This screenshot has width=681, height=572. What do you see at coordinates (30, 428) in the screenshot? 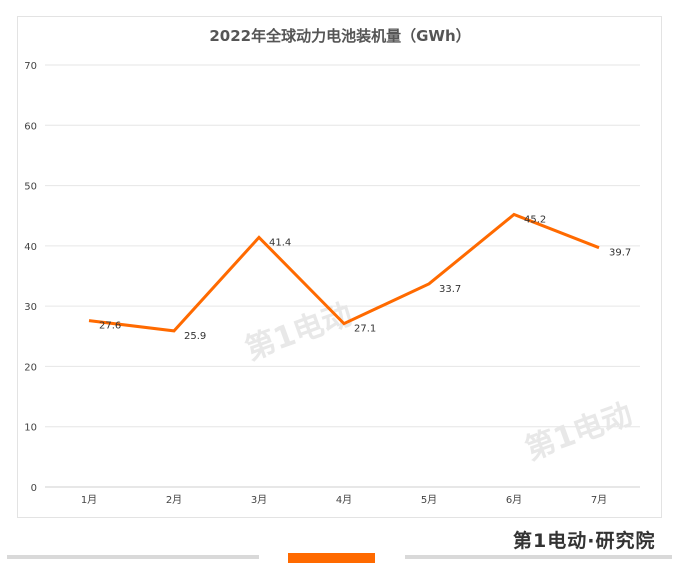
I see `y-tick-label: 10` at bounding box center [30, 428].